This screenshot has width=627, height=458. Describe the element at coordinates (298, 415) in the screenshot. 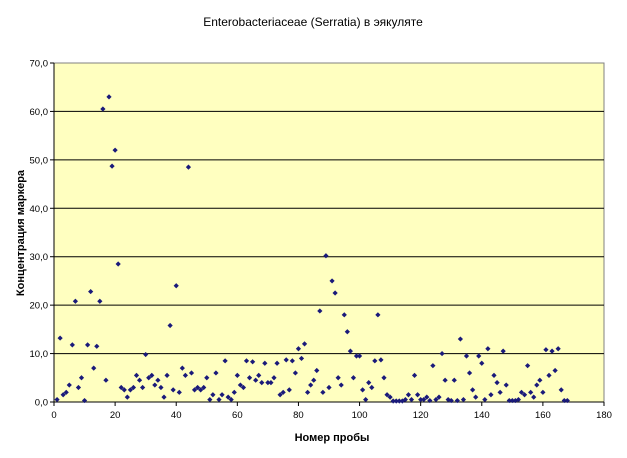

I see `x-tick-label: 80` at that location.